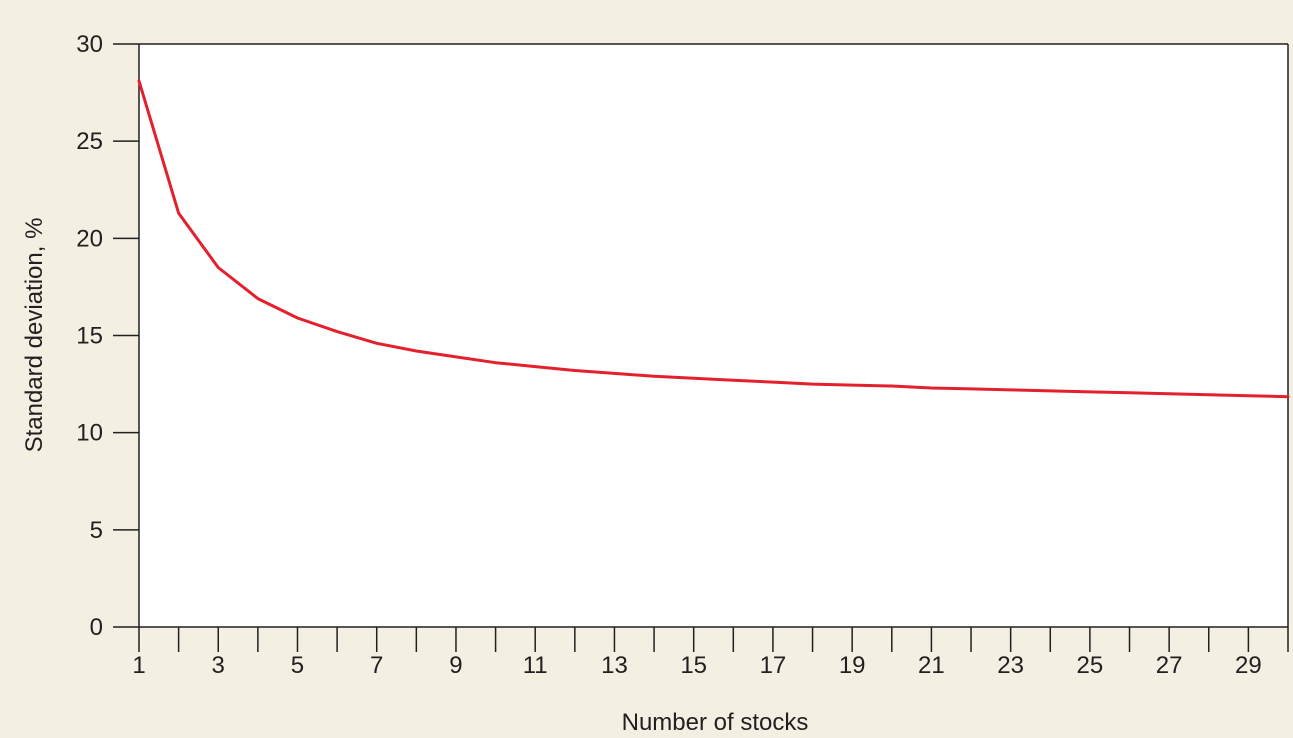  I want to click on x-tick-label: 17, so click(773, 665).